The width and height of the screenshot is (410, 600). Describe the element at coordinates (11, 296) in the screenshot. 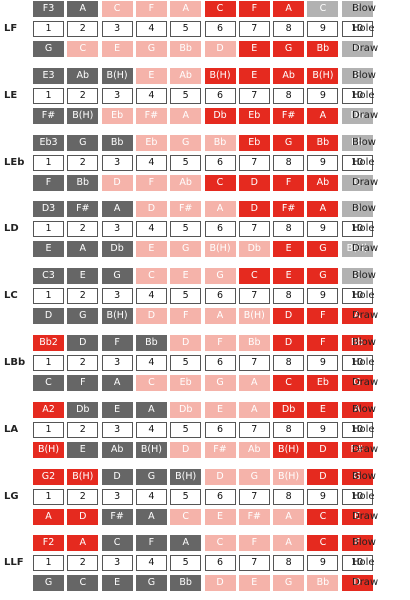

I see `tuning-key: LC` at that location.